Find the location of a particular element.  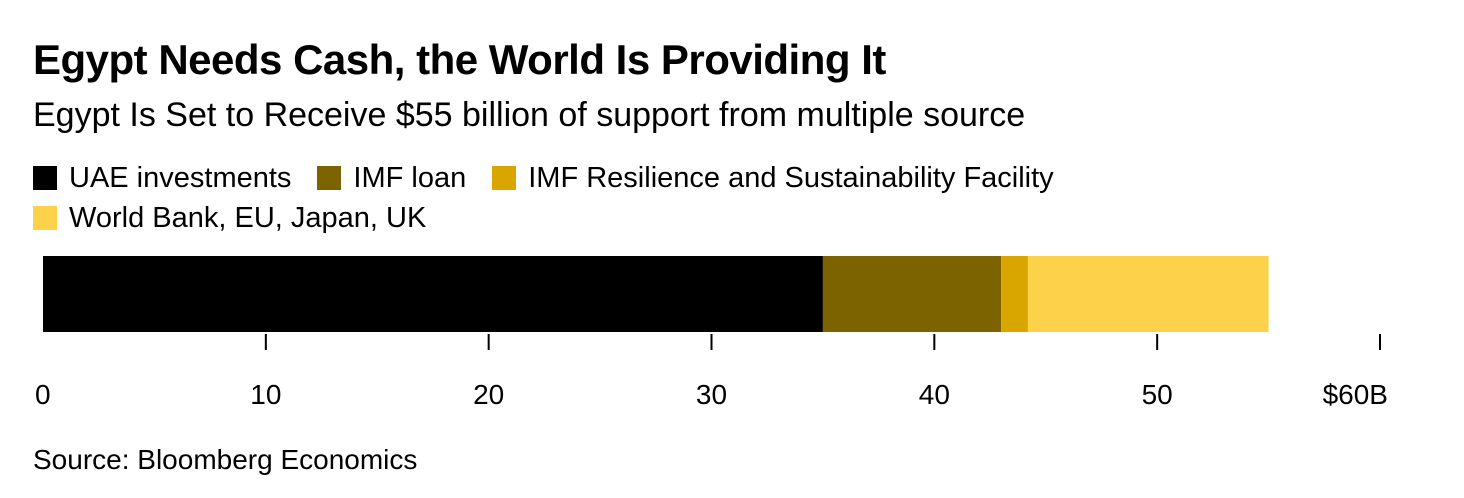

x-tick-label: 30 is located at coordinates (711, 394).